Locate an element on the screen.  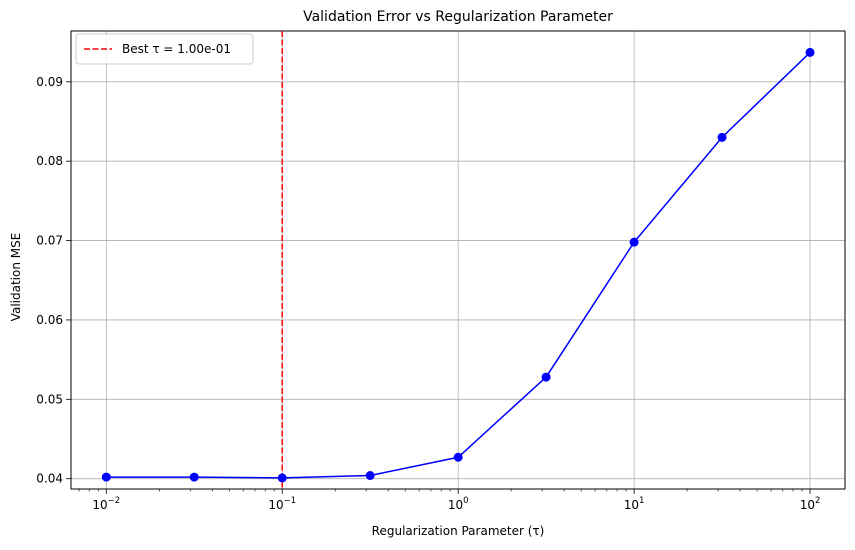
x-axis-label: Regularization Parameter (τ) is located at coordinates (458, 531).